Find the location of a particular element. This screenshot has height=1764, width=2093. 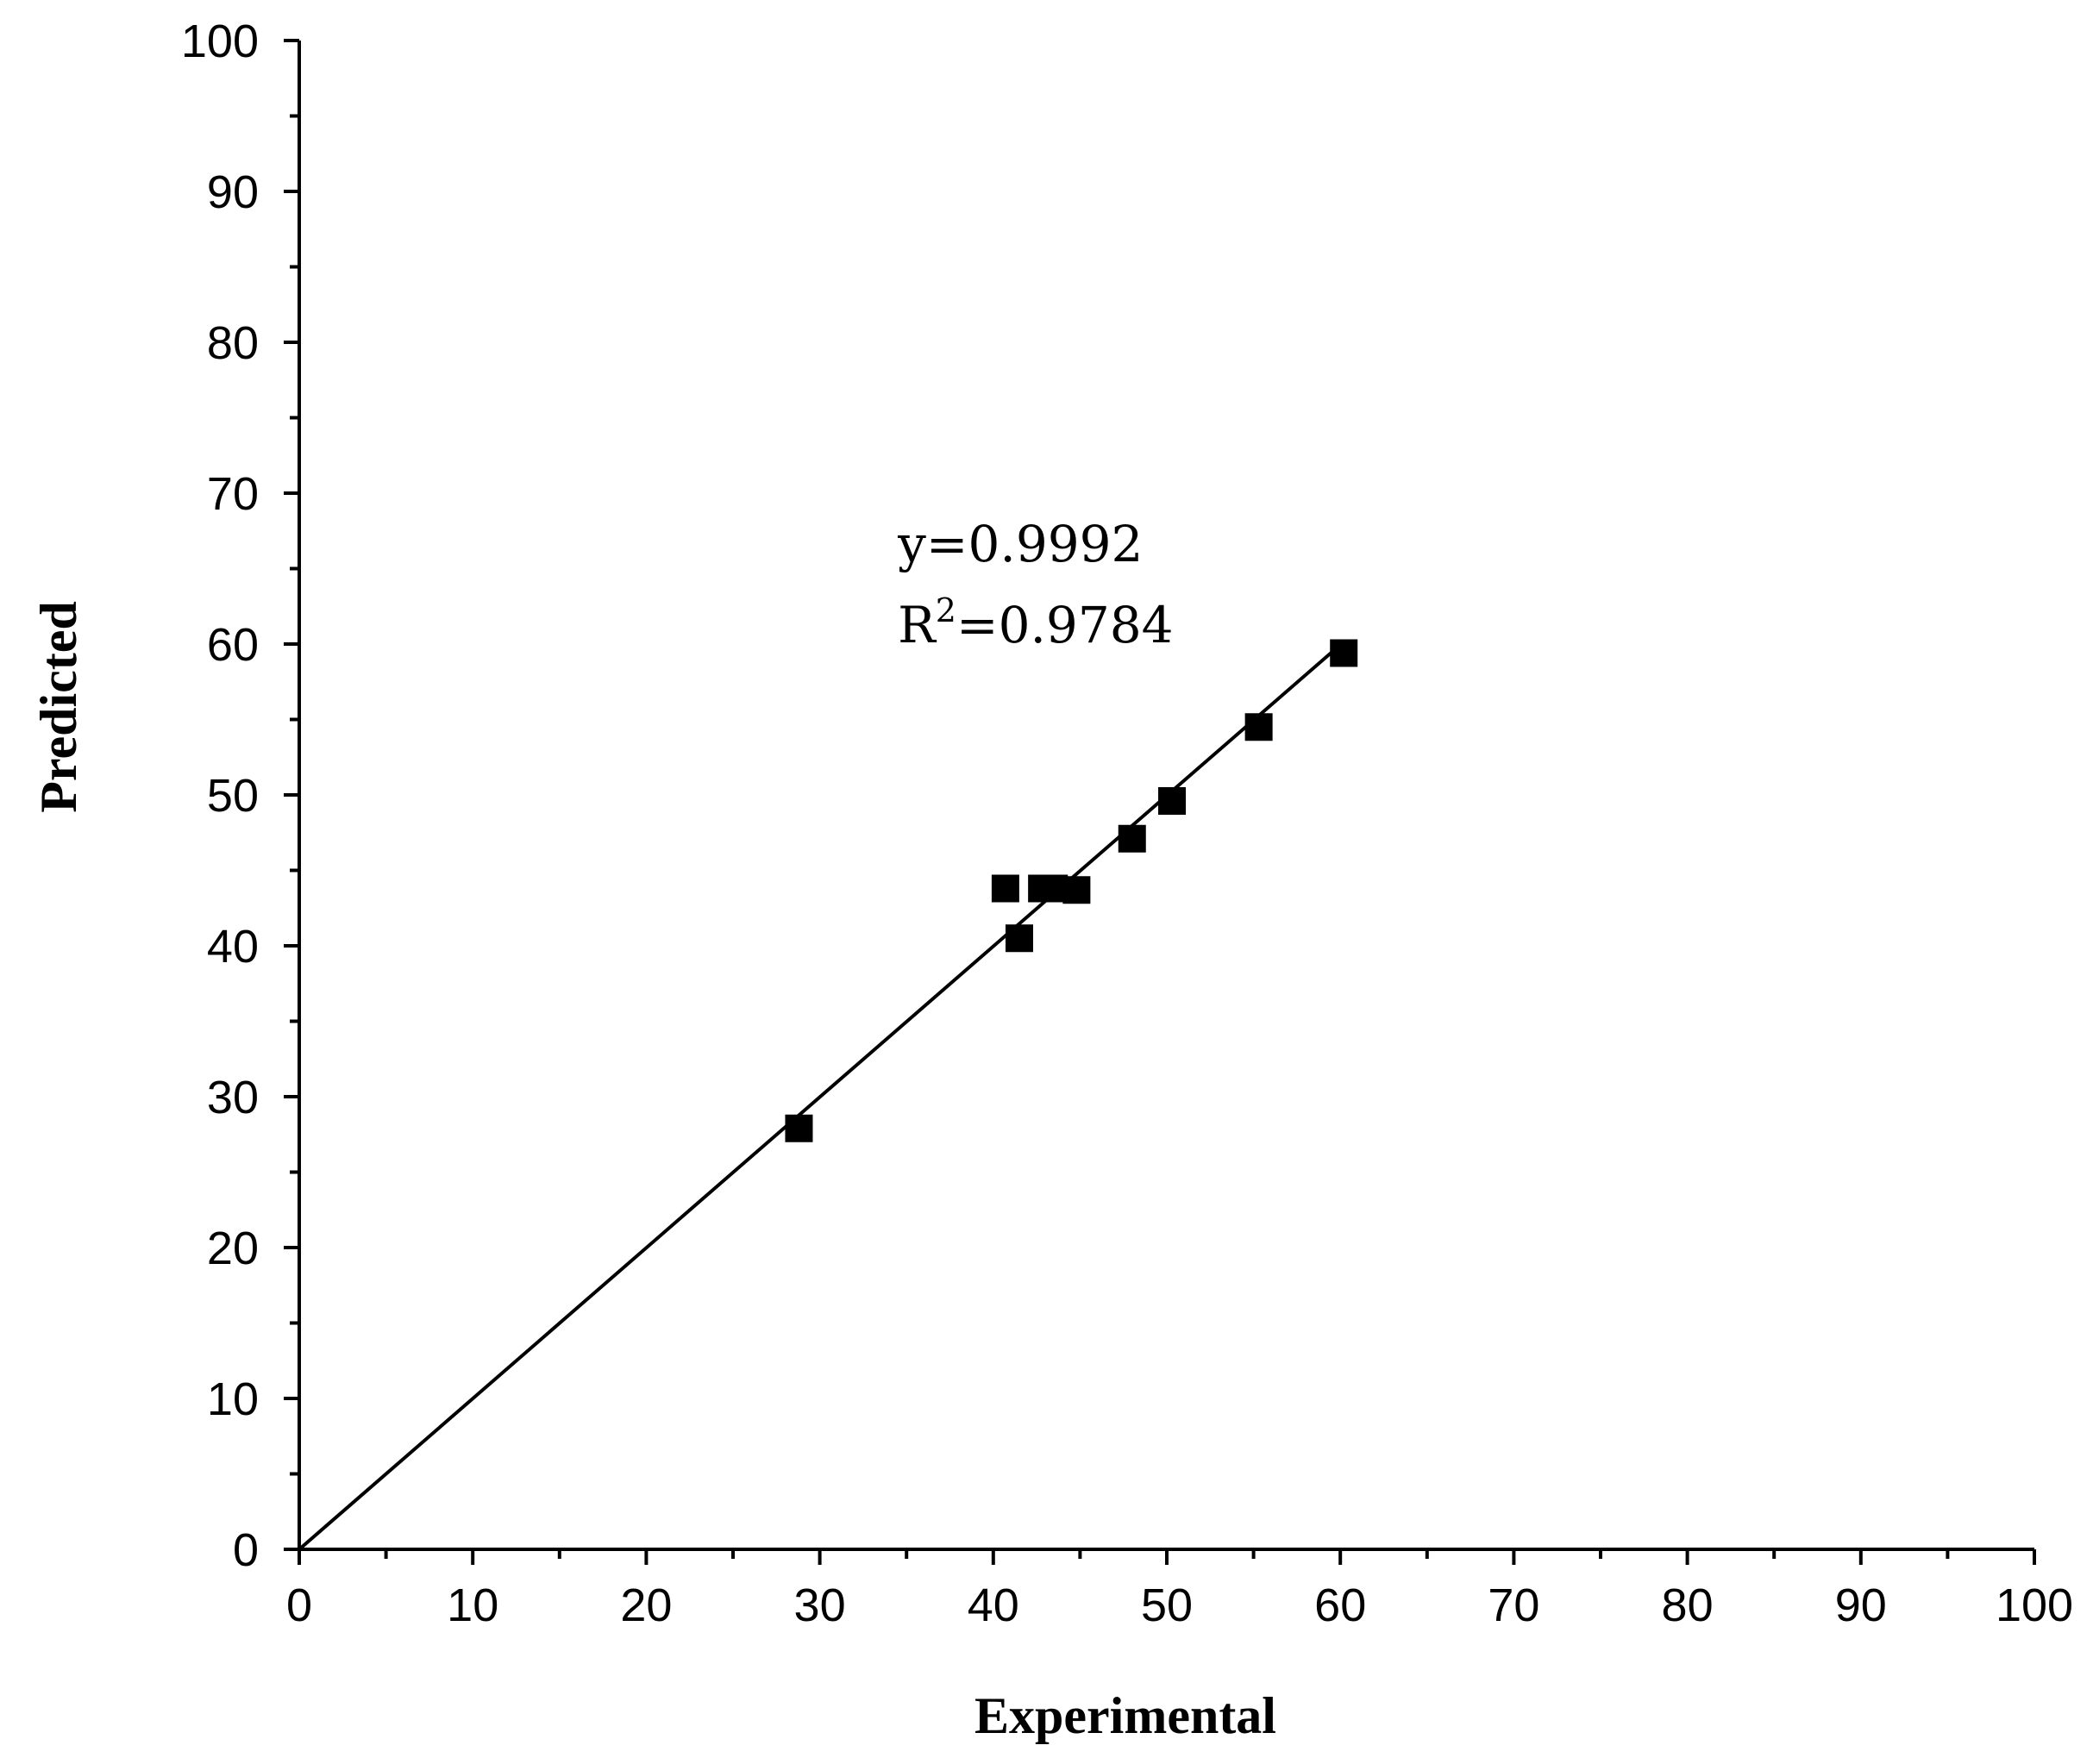

y-tick-label: 50 is located at coordinates (233, 796).